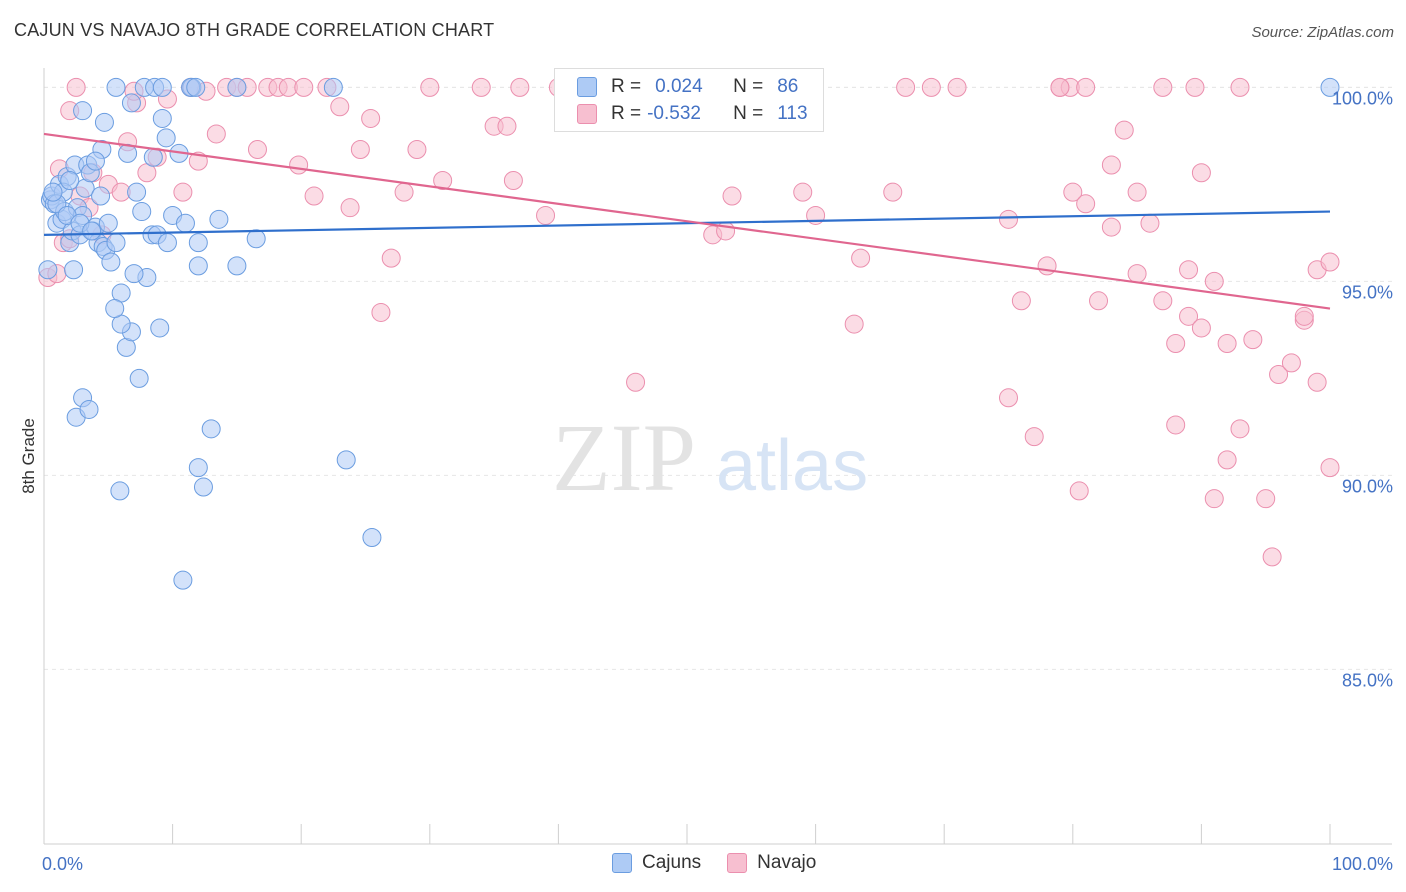 The height and width of the screenshot is (892, 1406). What do you see at coordinates (737, 863) in the screenshot?
I see `bottom-legend-swatch-navajo` at bounding box center [737, 863].